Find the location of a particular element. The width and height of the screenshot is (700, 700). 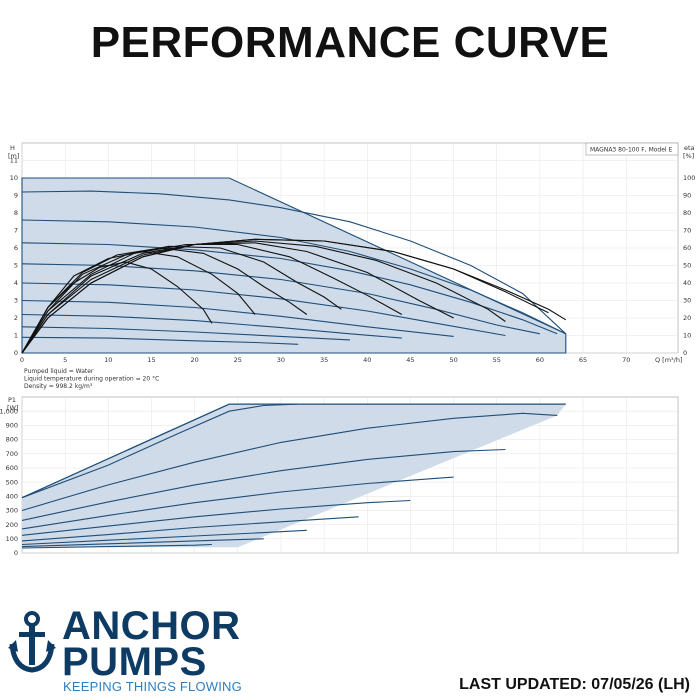

y-tick-label: 11 is located at coordinates (14, 161).